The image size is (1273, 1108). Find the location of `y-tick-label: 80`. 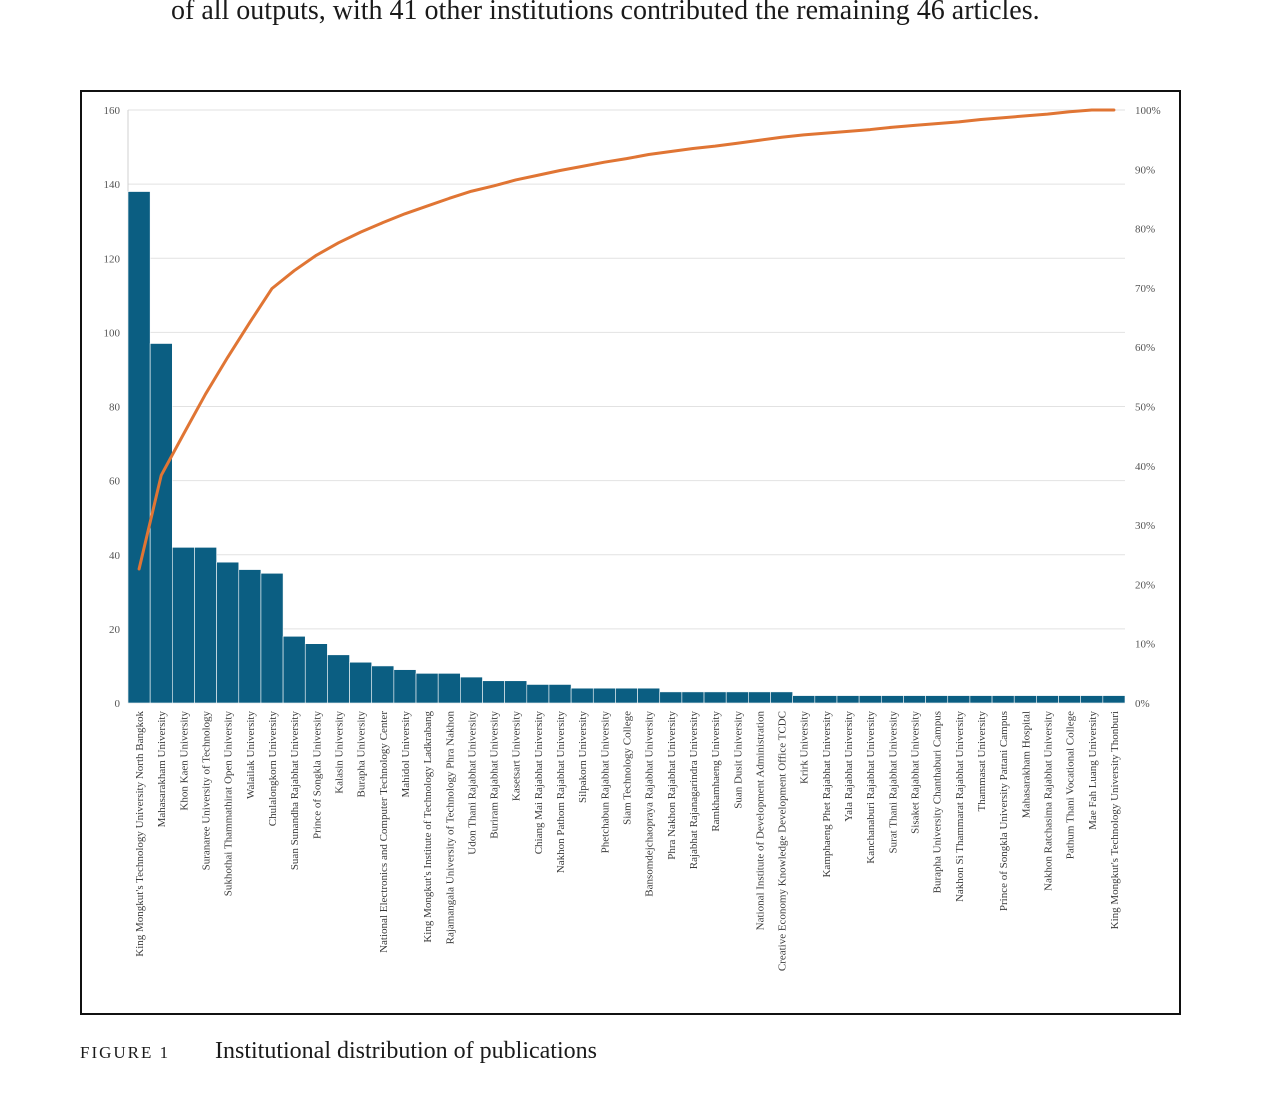

y-tick-label: 80 is located at coordinates (115, 408).